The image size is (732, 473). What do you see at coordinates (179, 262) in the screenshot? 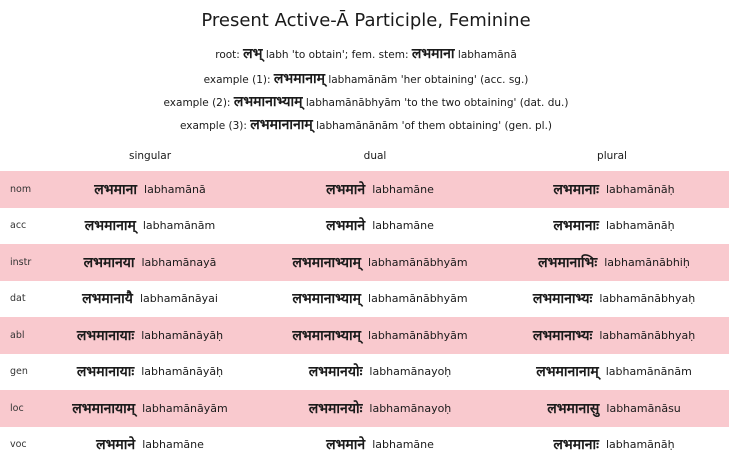
I see `singular-transliteration: labhamānayā` at bounding box center [179, 262].